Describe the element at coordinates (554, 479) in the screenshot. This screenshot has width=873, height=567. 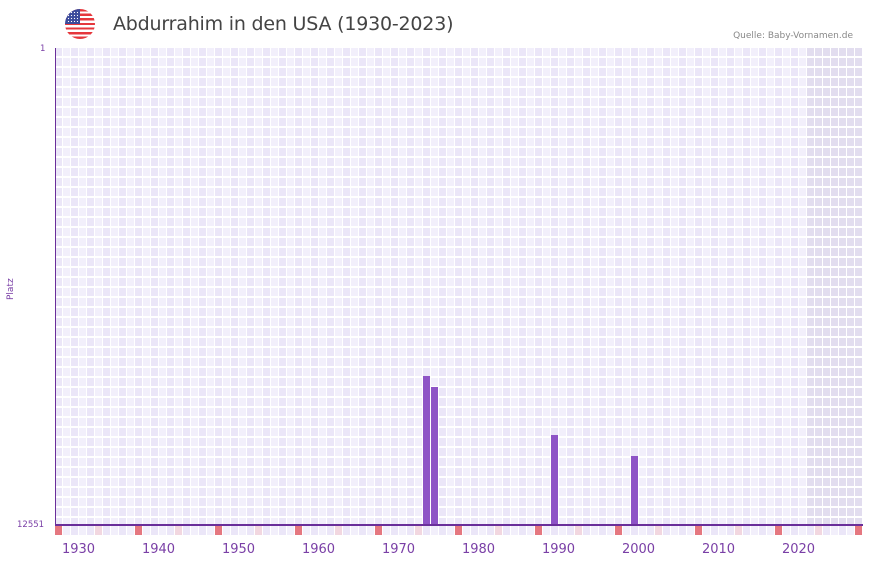
I see `bar-1990` at that location.